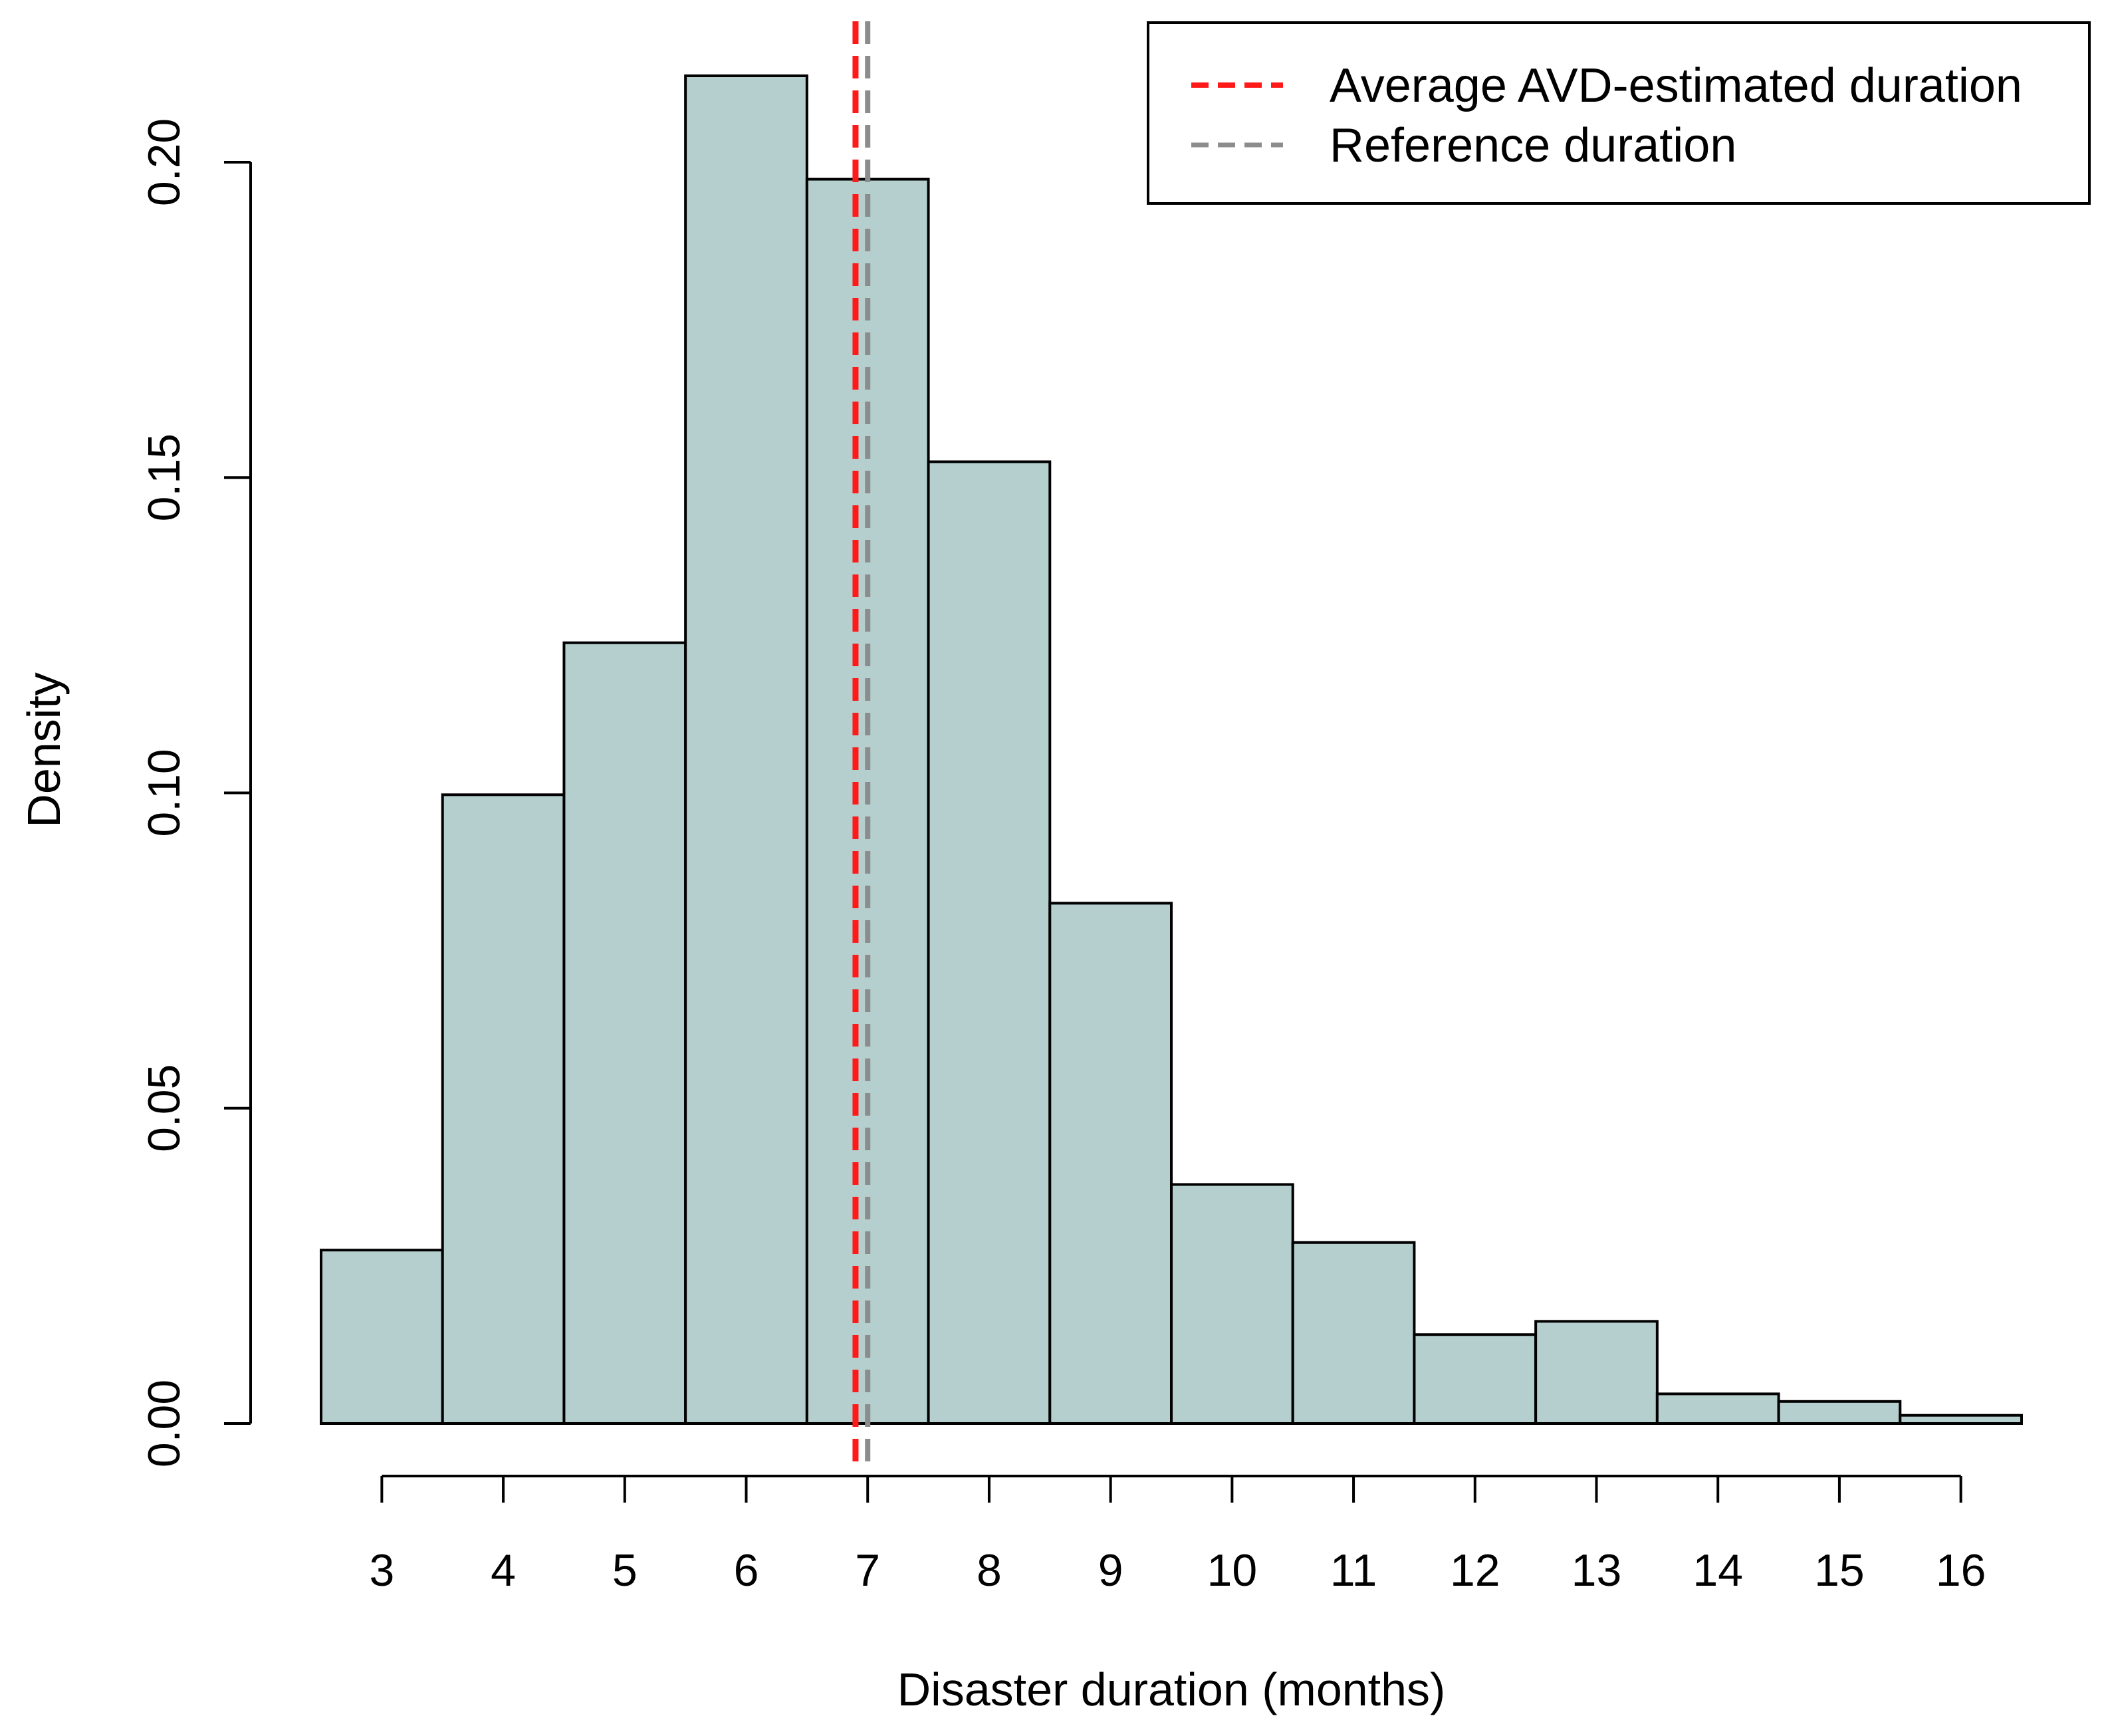 The width and height of the screenshot is (2106, 1736). I want to click on y-tick-label: 0.20, so click(164, 162).